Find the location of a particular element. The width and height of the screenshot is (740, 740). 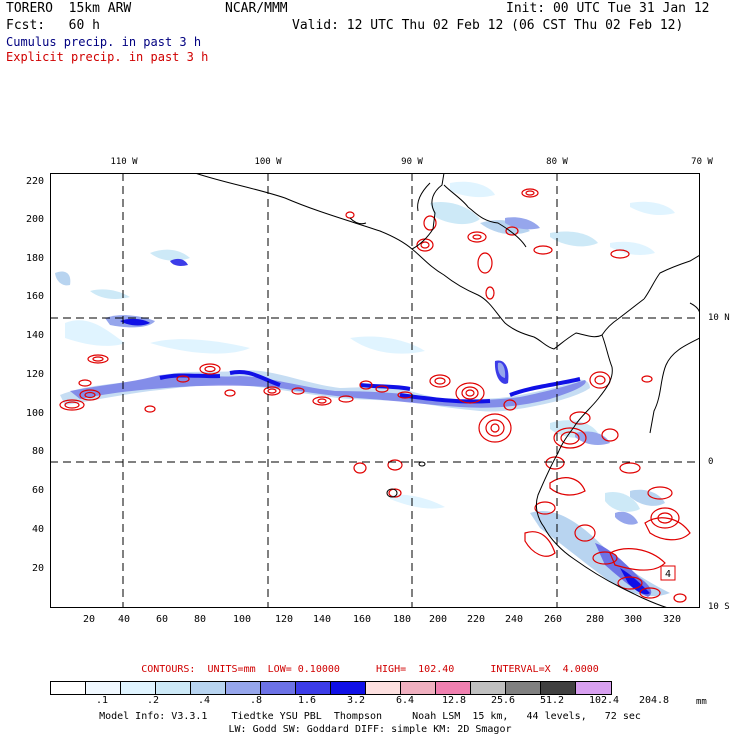

forecast-hour: Fcst: 60 h is located at coordinates (53, 25).